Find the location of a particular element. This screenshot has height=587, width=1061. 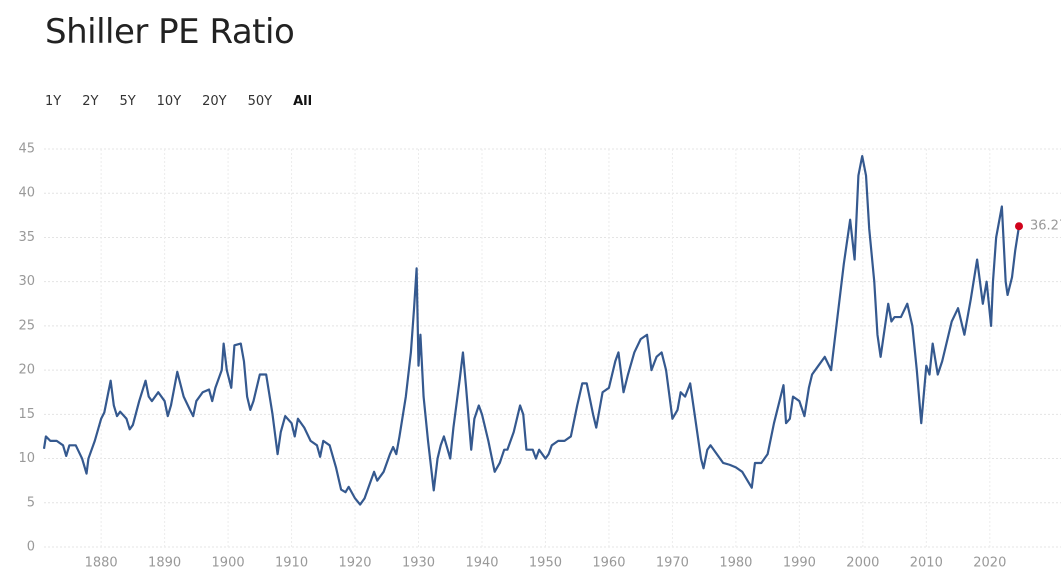

x-tick-label: 1980 is located at coordinates (735, 563).